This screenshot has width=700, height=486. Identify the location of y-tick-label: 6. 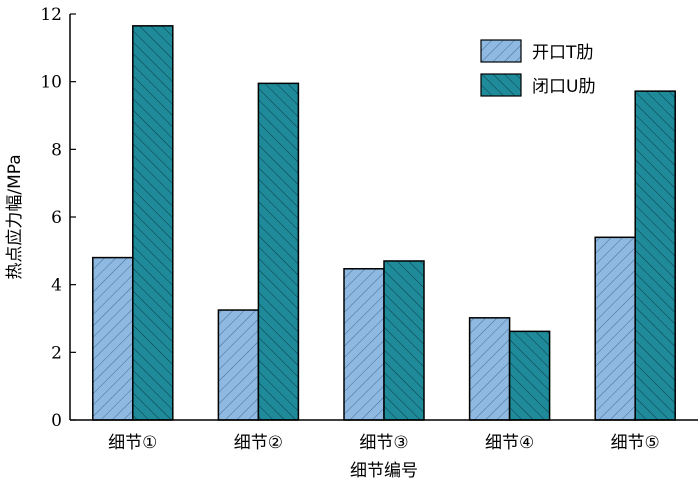
(56, 218).